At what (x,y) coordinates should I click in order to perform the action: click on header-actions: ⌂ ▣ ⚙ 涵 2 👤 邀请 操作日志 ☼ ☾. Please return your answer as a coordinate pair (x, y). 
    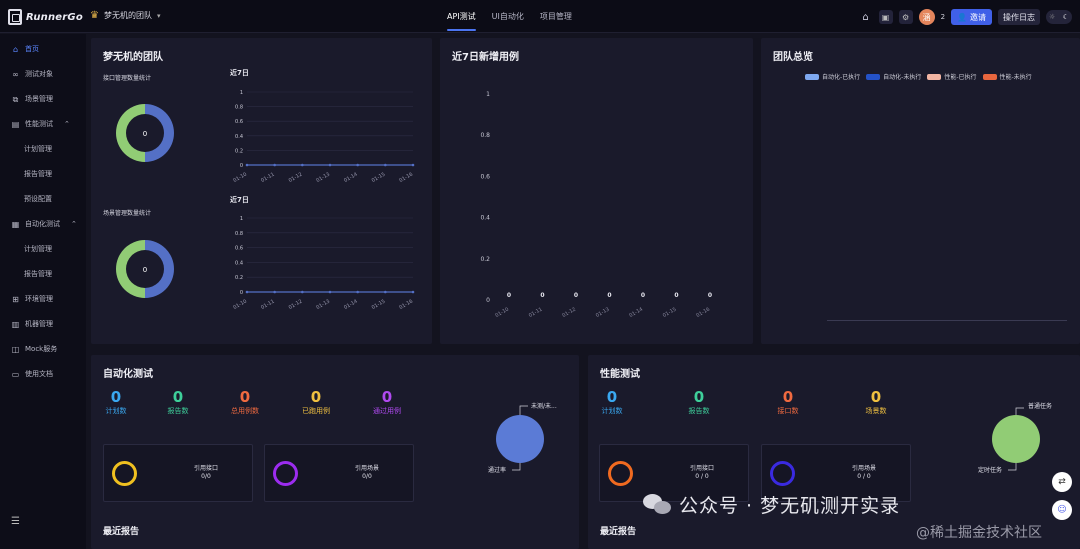
    Looking at the image, I should click on (965, 17).